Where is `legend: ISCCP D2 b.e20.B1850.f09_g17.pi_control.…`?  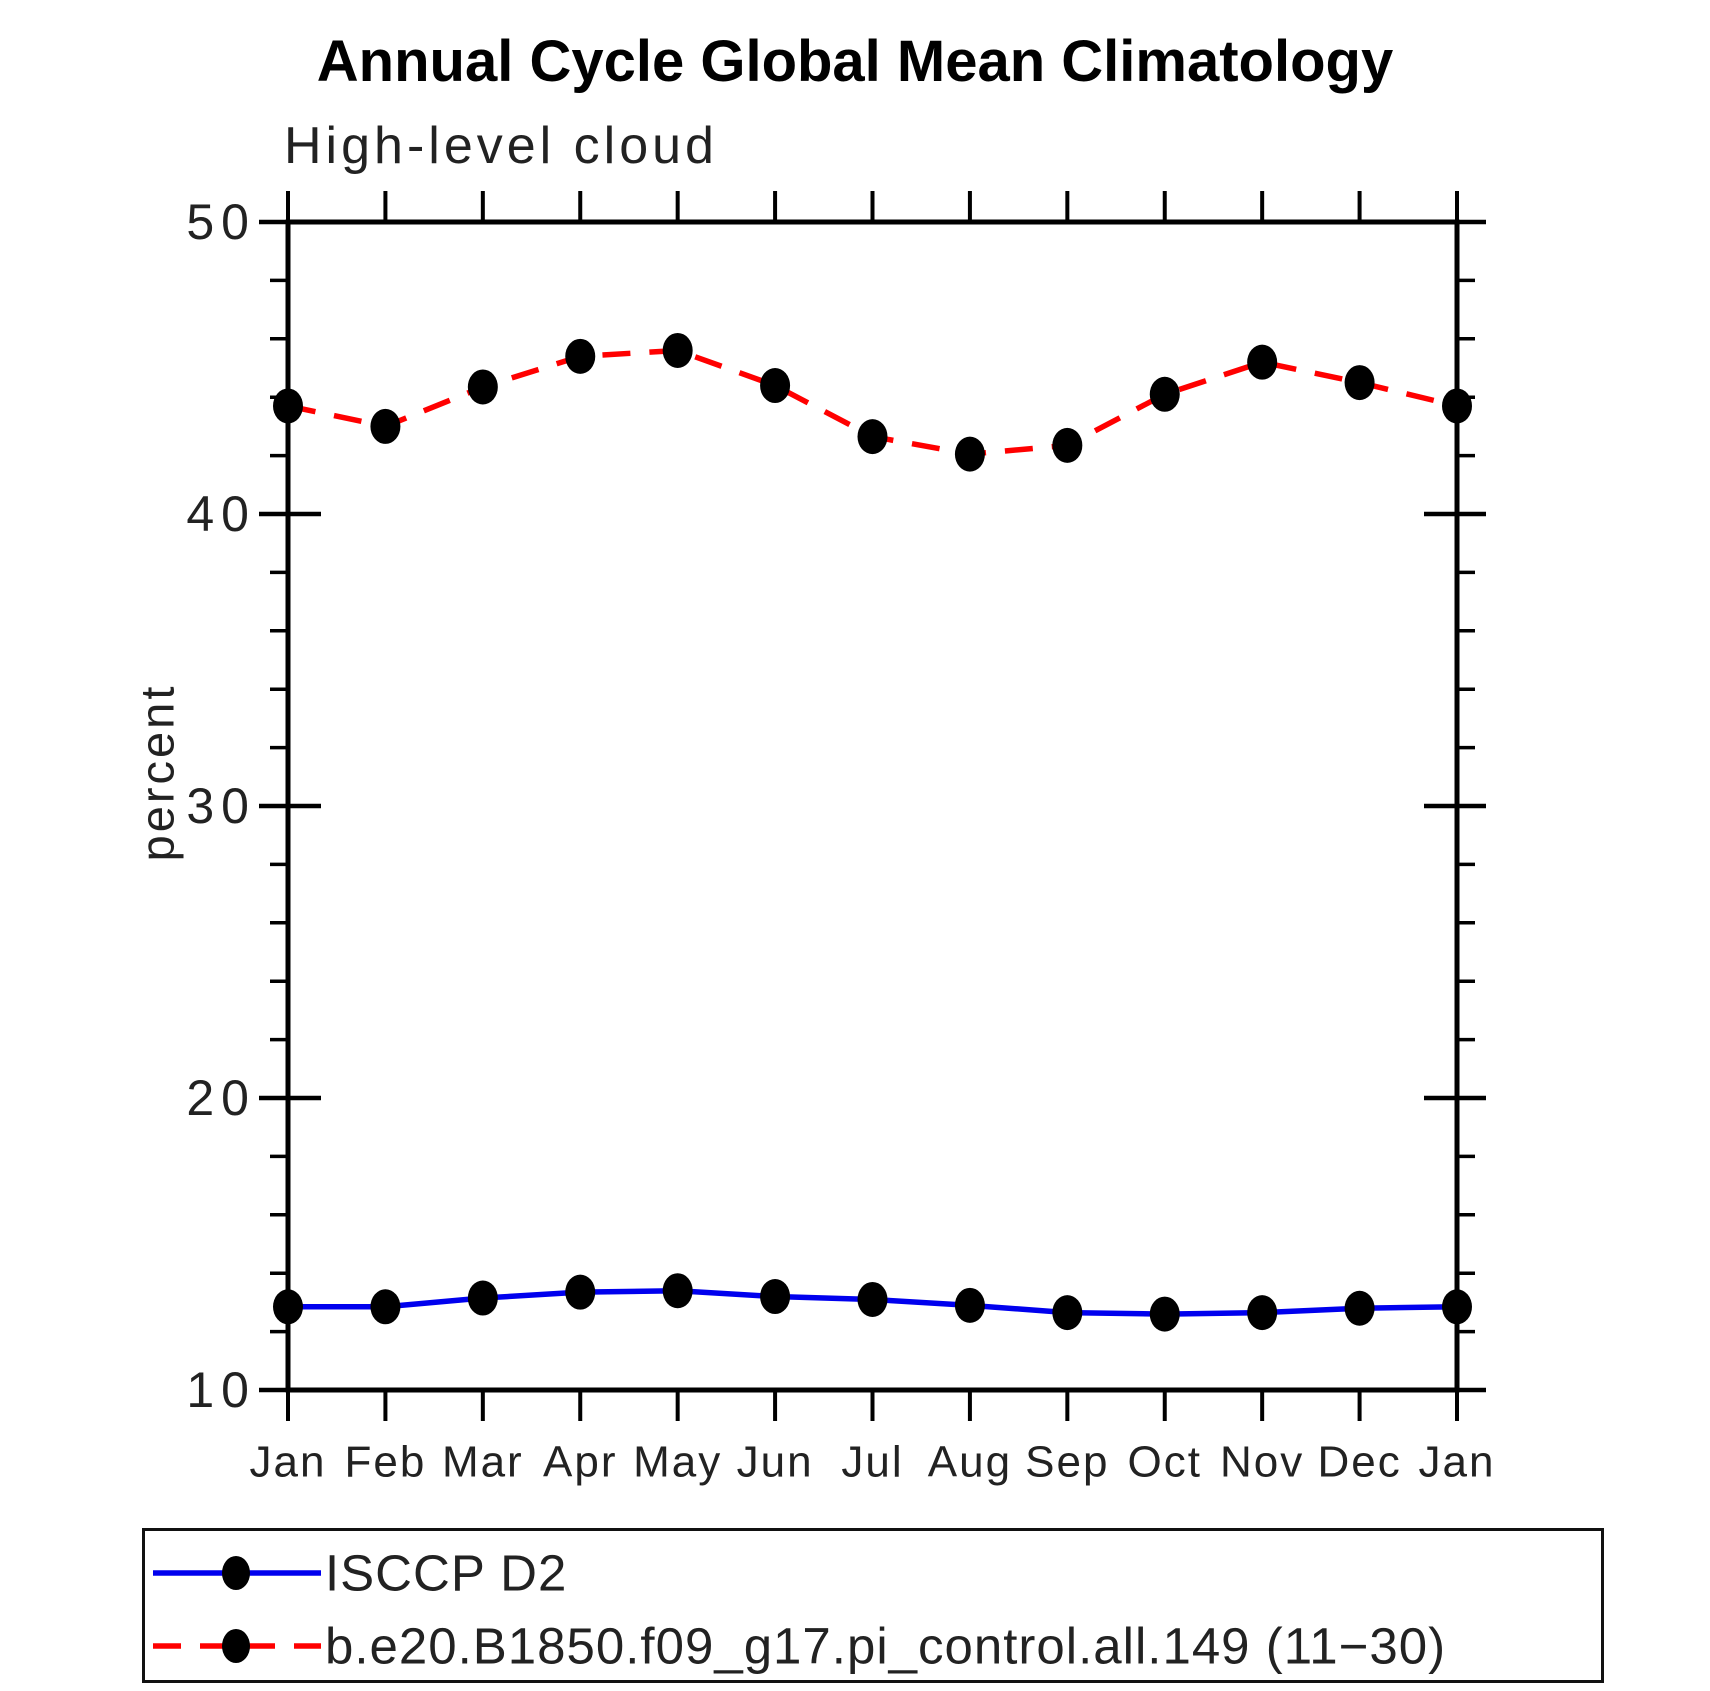 legend: ISCCP D2 b.e20.B1850.f09_g17.pi_control.… is located at coordinates (873, 1605).